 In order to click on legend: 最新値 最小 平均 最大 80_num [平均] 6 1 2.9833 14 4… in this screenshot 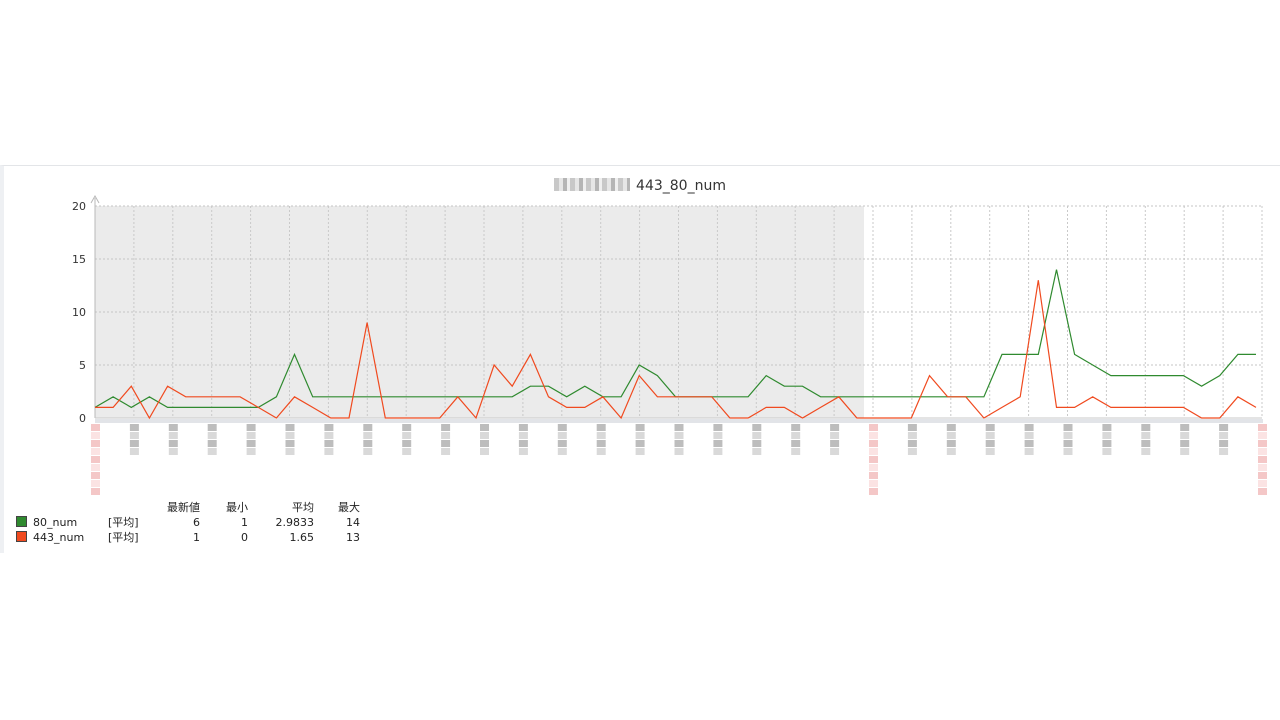, I will do `click(188, 522)`.